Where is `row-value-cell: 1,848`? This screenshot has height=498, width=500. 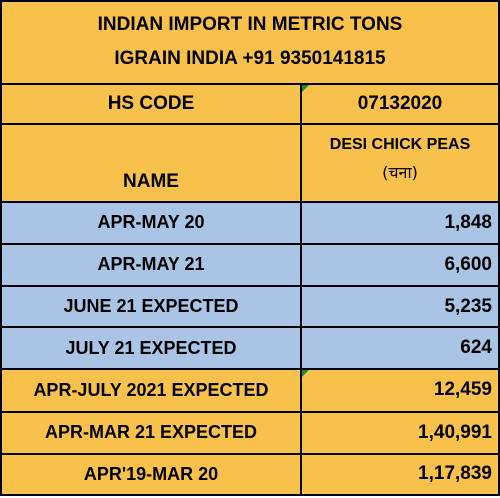 row-value-cell: 1,848 is located at coordinates (400, 223).